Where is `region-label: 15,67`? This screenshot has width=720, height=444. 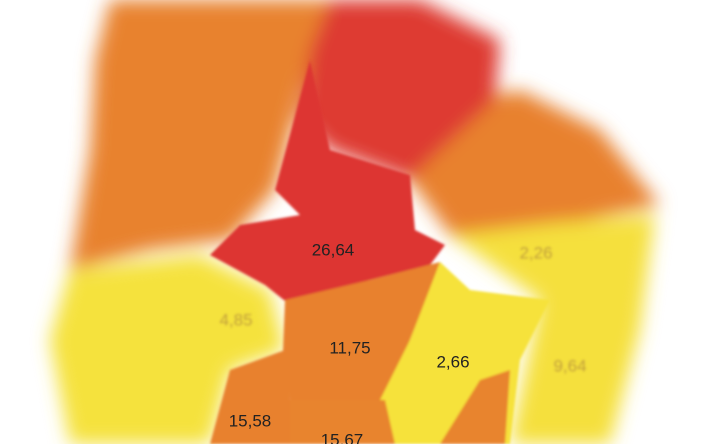 region-label: 15,67 is located at coordinates (342, 437).